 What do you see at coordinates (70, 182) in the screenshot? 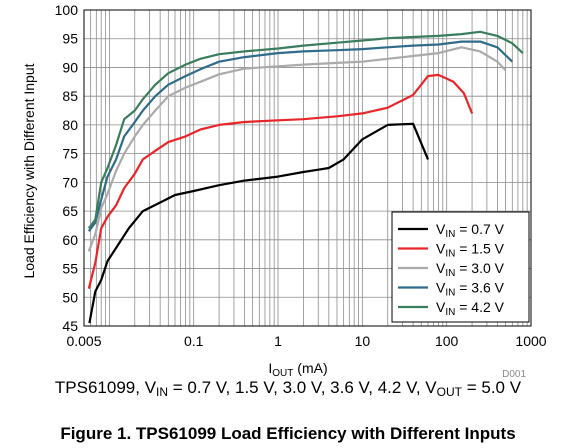
I see `y-tick-label: 70` at bounding box center [70, 182].